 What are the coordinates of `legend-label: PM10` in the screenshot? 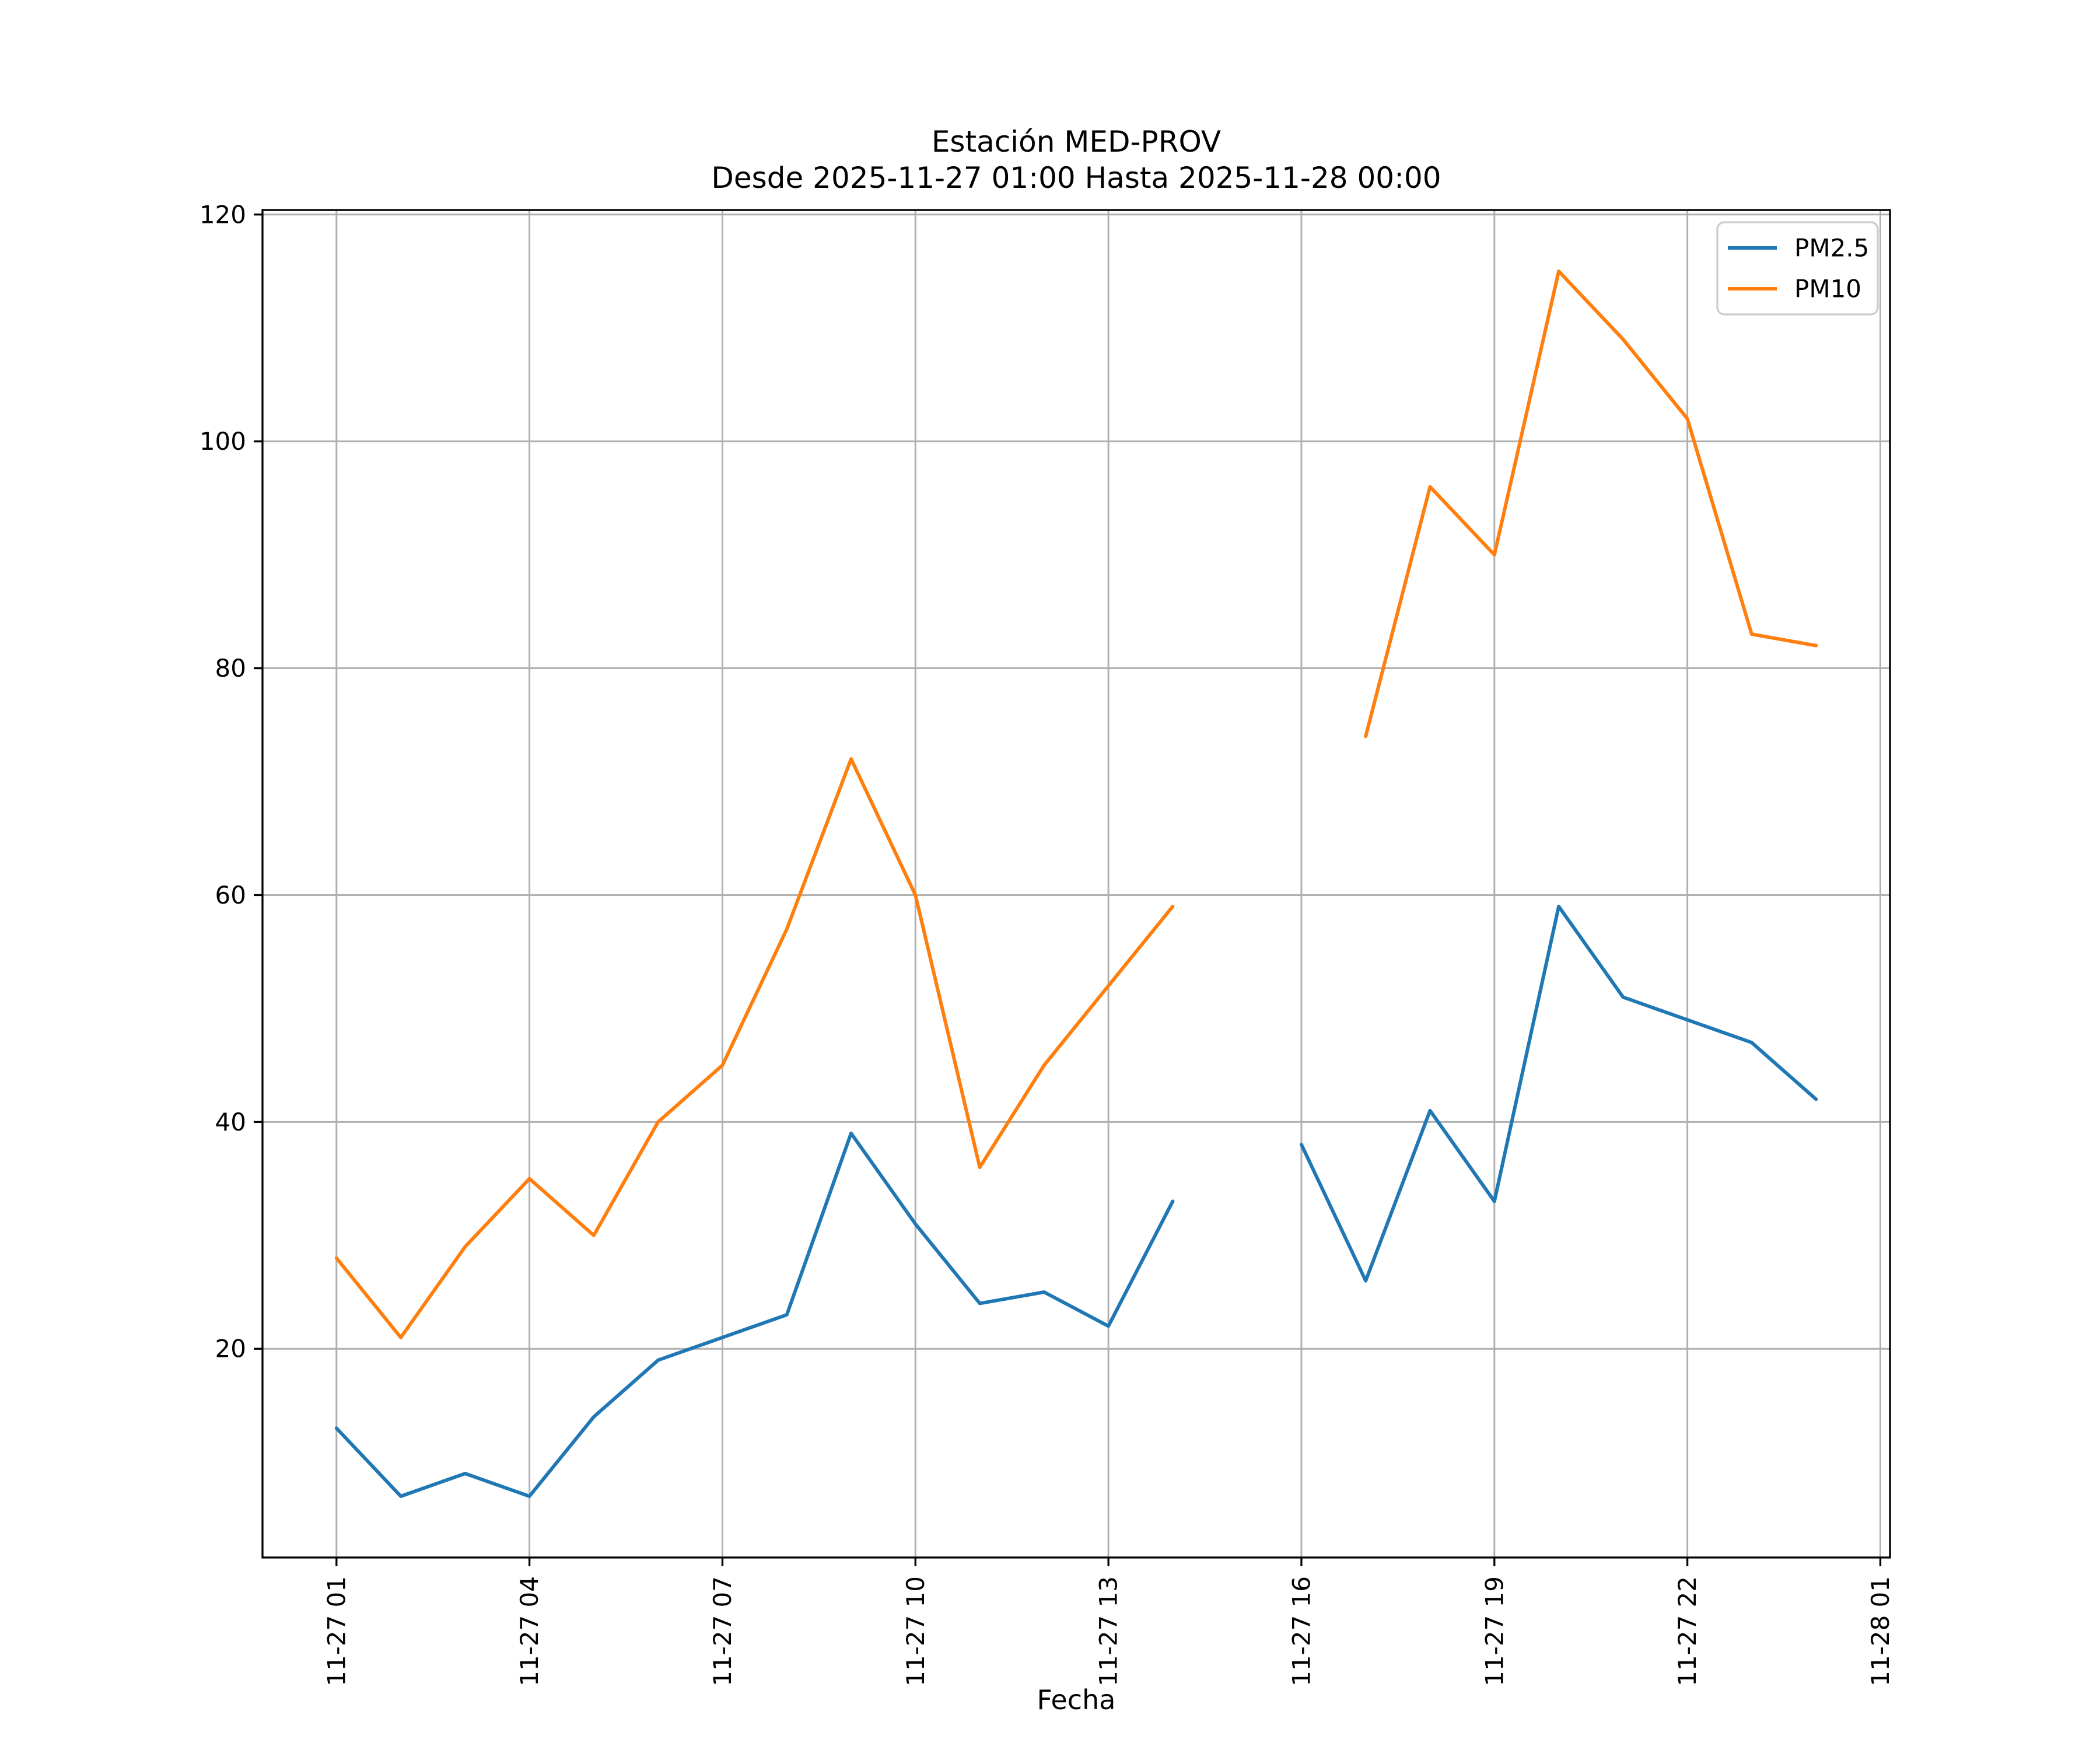 It's located at (1827, 289).